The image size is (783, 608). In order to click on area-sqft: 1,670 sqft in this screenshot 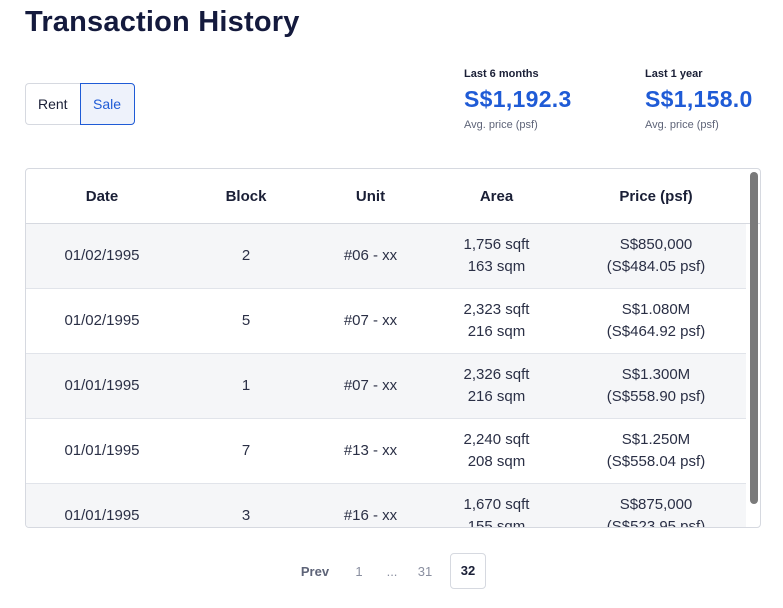, I will do `click(496, 504)`.